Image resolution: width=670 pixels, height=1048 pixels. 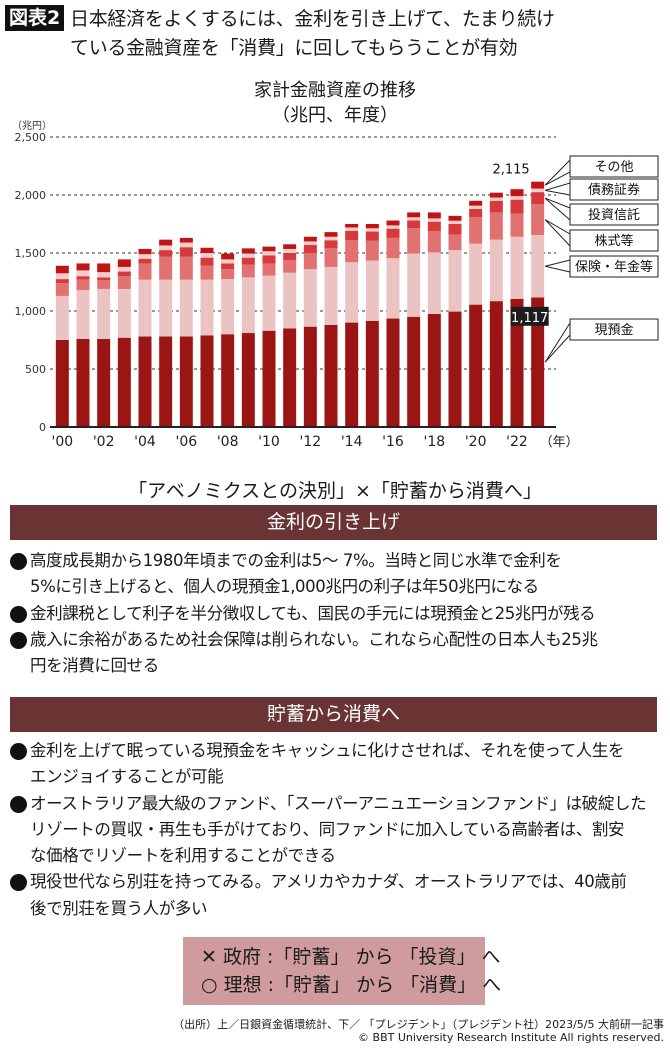 What do you see at coordinates (338, 803) in the screenshot?
I see `bullet-text-line: オーストラリア最大級のファンド、「スーパーアニュエーションファンド」は破綻した` at bounding box center [338, 803].